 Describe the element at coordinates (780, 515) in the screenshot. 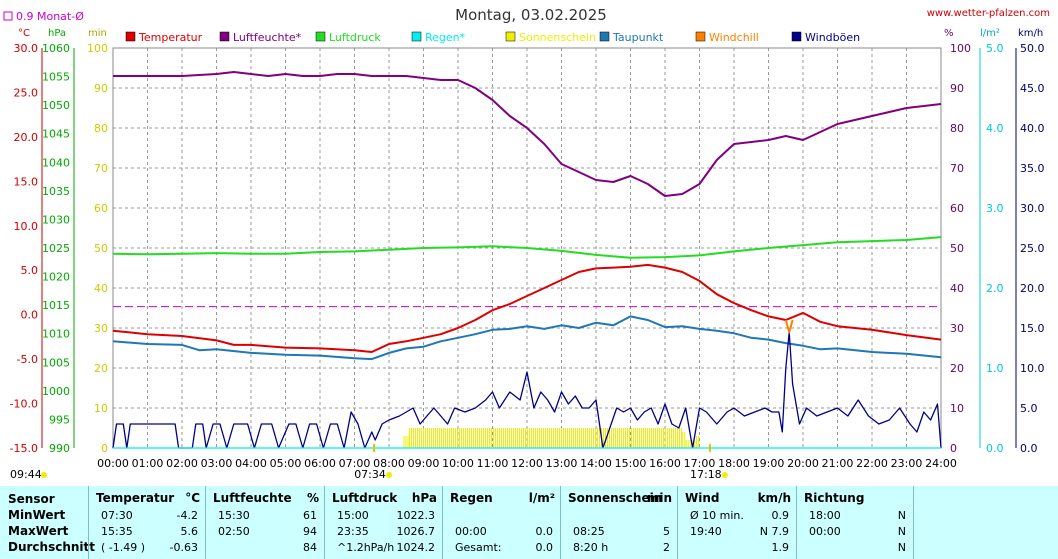

I see `stats-cell-value: 0.9` at that location.